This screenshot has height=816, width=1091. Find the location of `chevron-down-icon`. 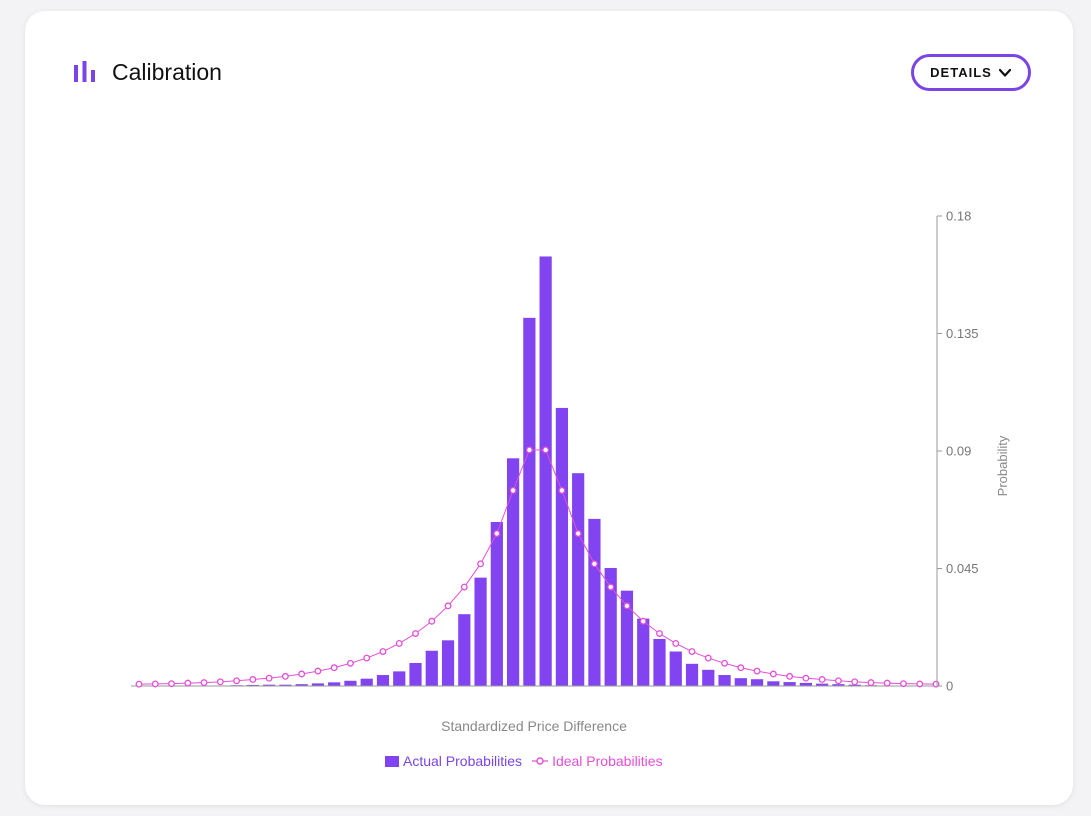

chevron-down-icon is located at coordinates (1004, 72).